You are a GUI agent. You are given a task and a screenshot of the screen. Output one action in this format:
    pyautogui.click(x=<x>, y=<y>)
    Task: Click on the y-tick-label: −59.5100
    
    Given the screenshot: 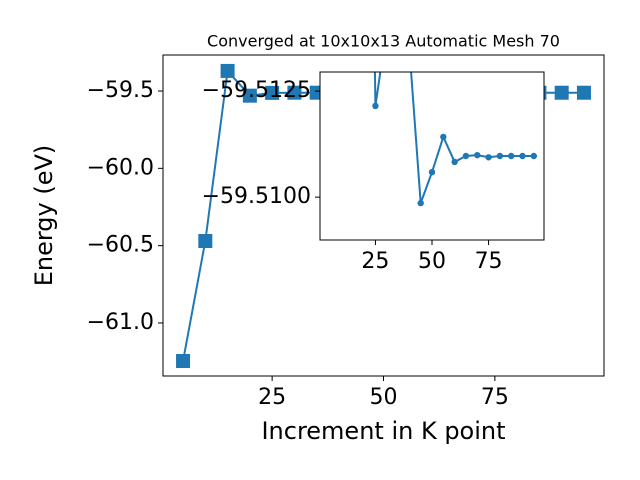 What is the action you would take?
    pyautogui.click(x=256, y=196)
    